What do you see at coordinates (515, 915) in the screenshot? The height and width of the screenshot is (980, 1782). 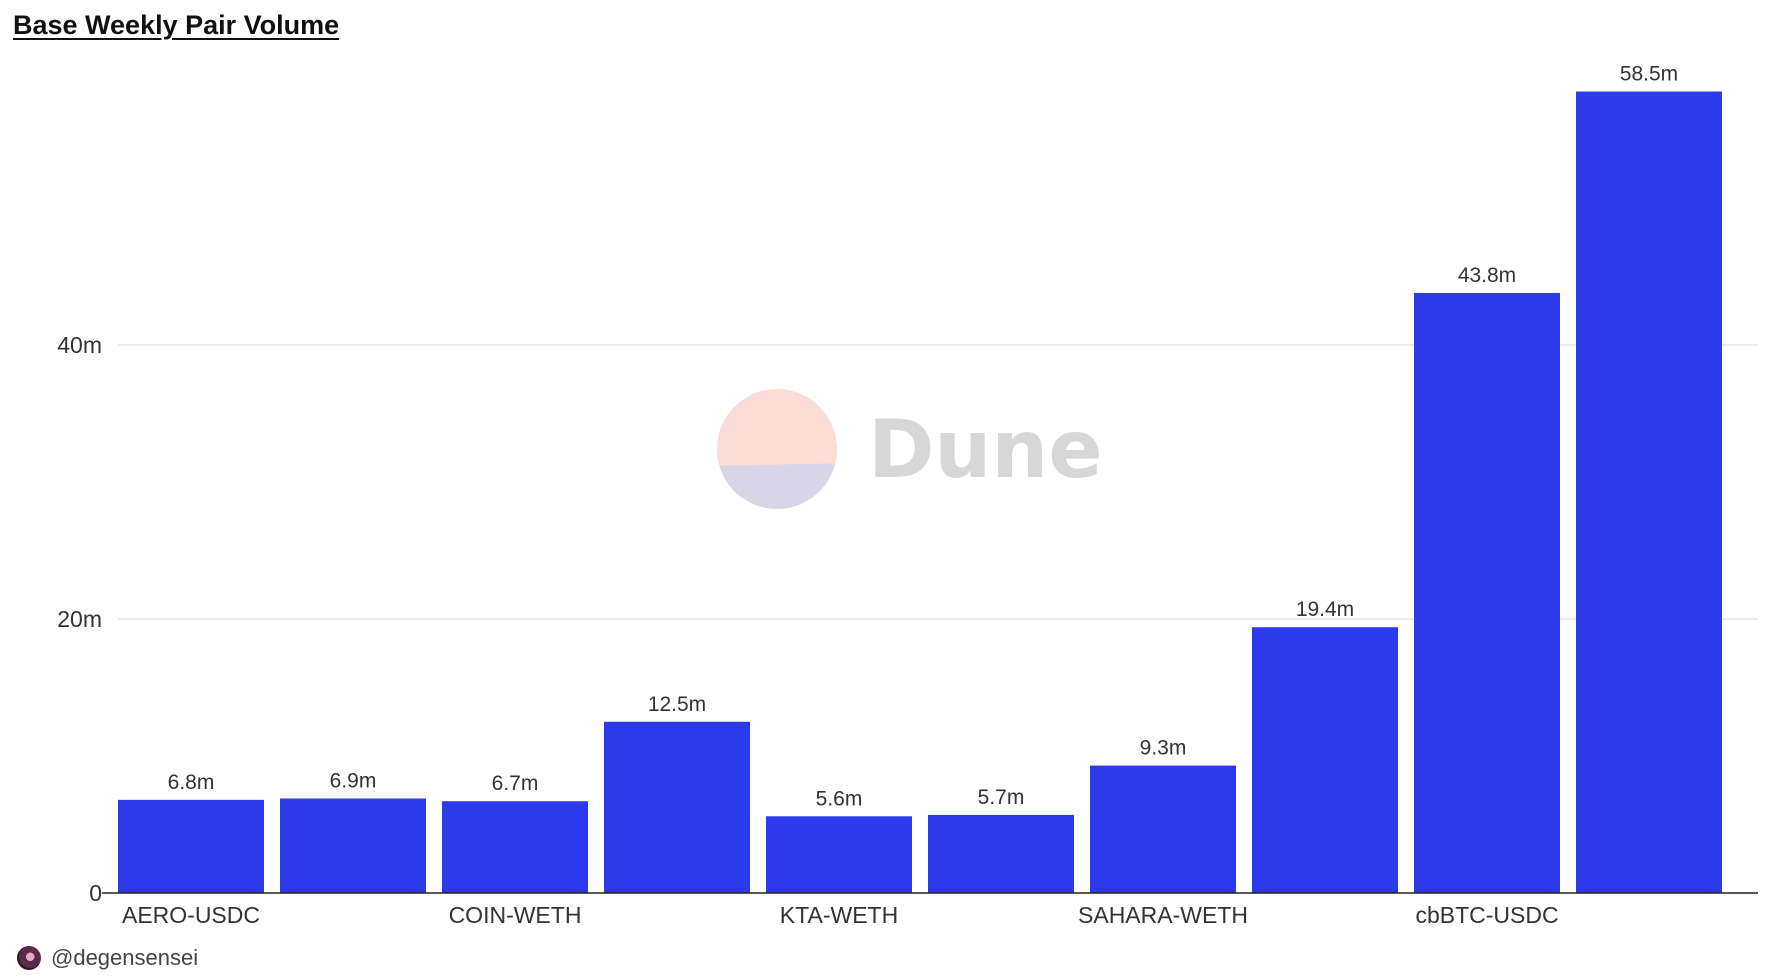 I see `x-tick-label: COIN-WETH` at bounding box center [515, 915].